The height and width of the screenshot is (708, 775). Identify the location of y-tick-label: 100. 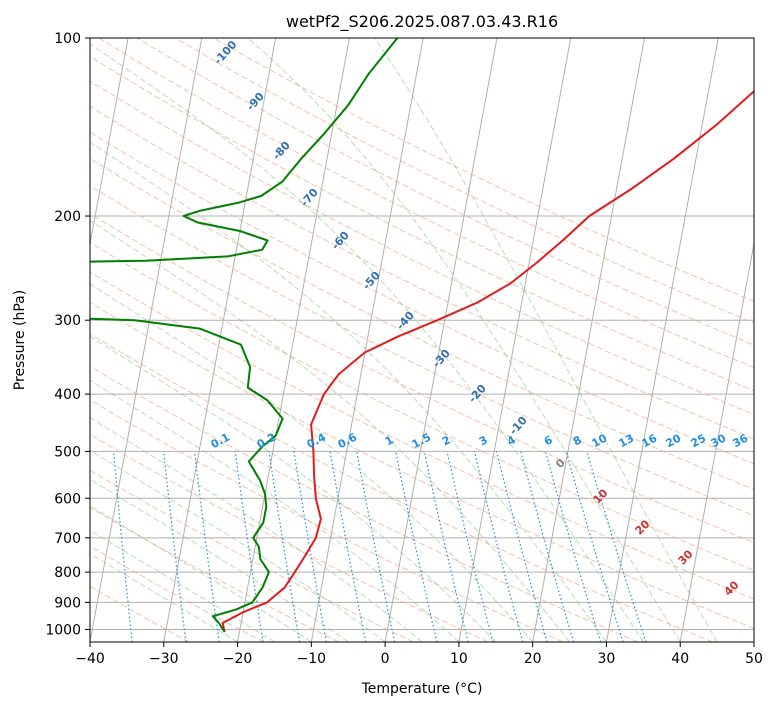
(67, 39).